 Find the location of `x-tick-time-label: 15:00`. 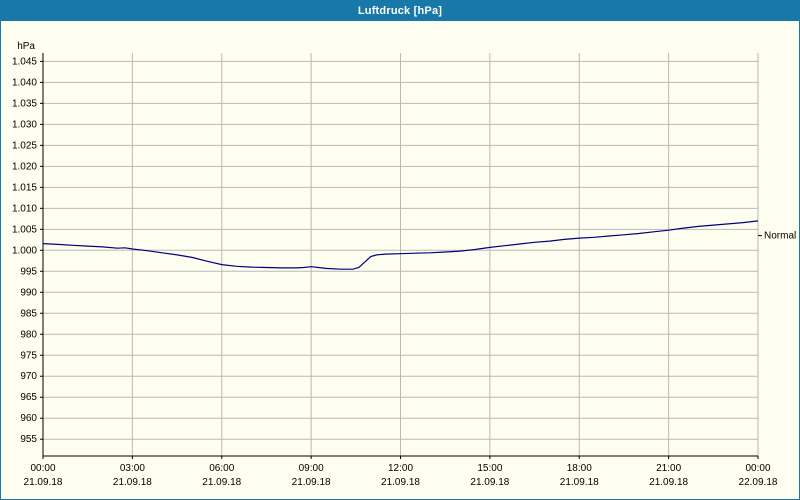

x-tick-time-label: 15:00 is located at coordinates (489, 468).